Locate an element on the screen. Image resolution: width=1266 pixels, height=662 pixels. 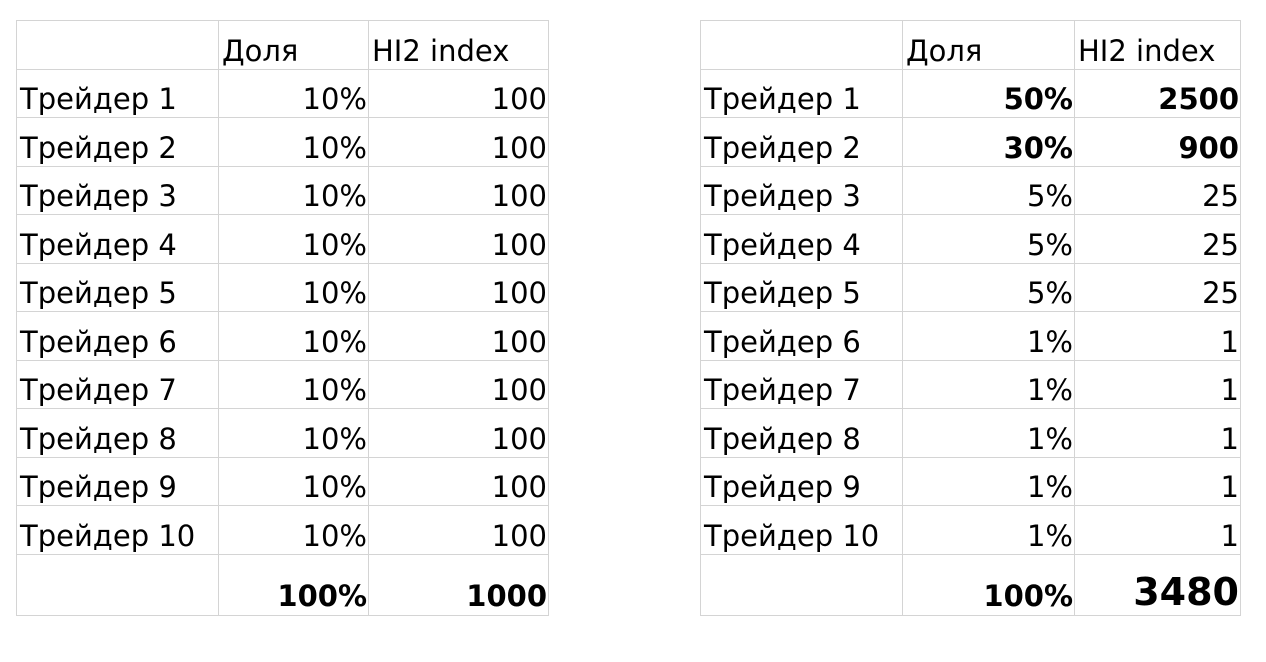
table-row: Трейдер 9 1% 1 is located at coordinates (970, 481).